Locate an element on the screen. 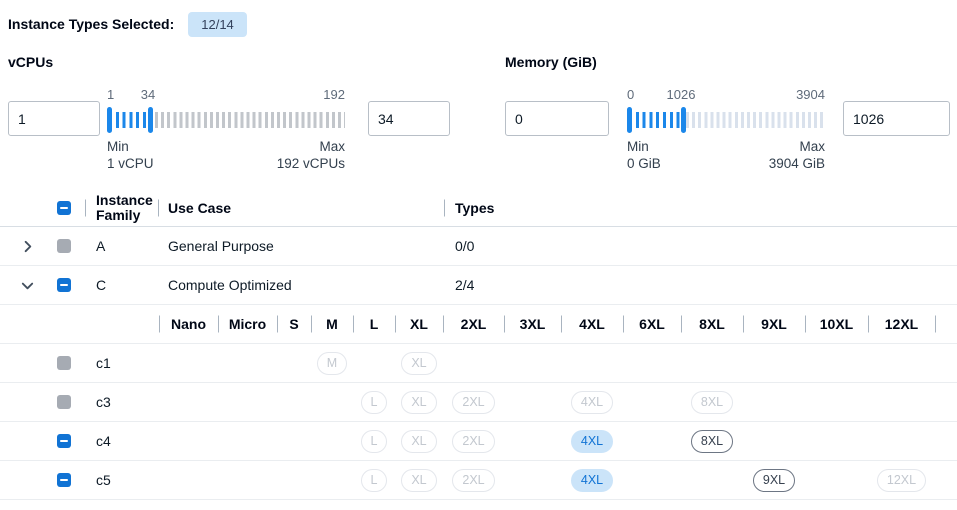  expand-family-a-button is located at coordinates (17, 246).